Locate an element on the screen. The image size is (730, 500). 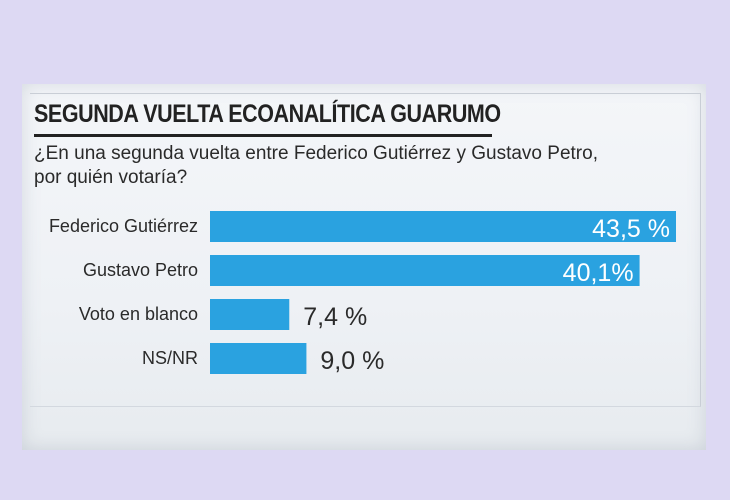
bar-gustavo-petro is located at coordinates (425, 270).